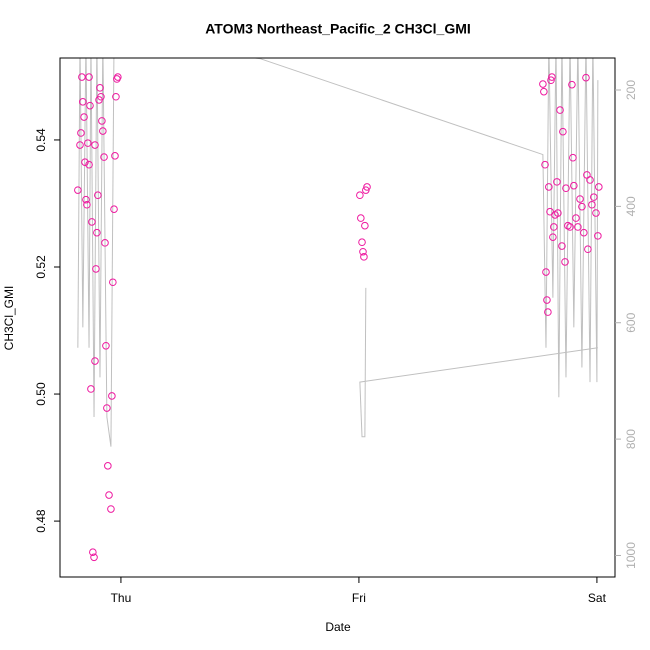 Image resolution: width=650 pixels, height=650 pixels. I want to click on line, so click(478, 362).